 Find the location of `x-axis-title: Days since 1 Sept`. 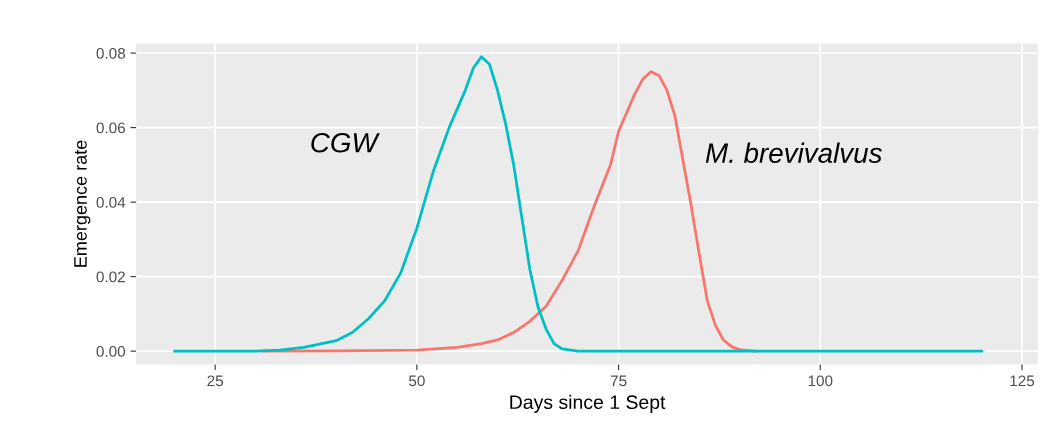

x-axis-title: Days since 1 Sept is located at coordinates (588, 403).